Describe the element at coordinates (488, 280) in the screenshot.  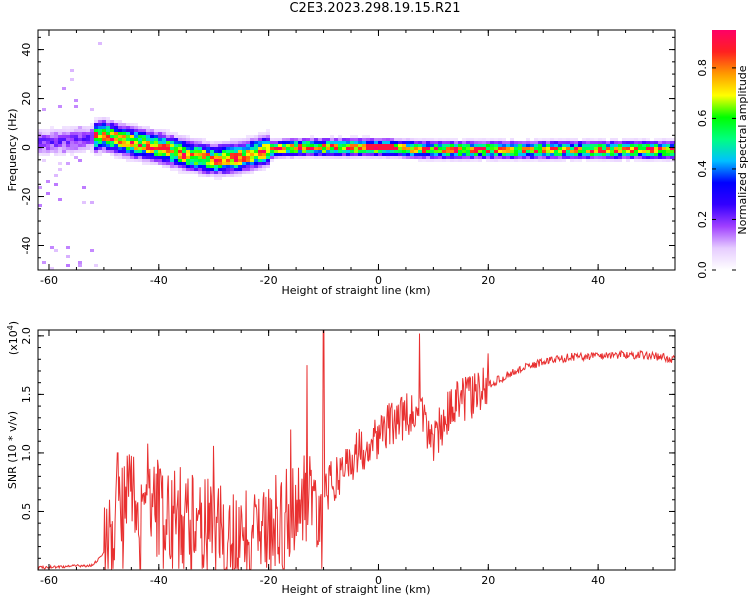
I see `x-tick-label: 20` at that location.